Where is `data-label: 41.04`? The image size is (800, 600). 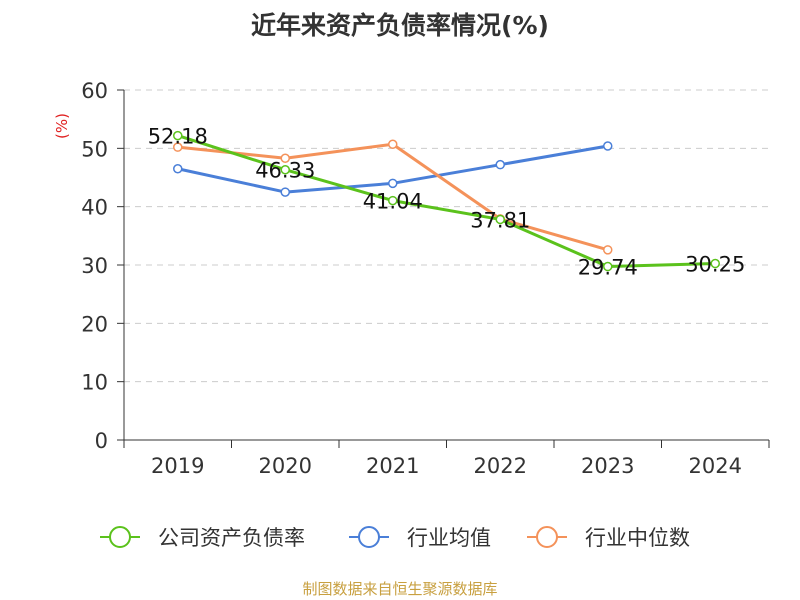 data-label: 41.04 is located at coordinates (393, 202).